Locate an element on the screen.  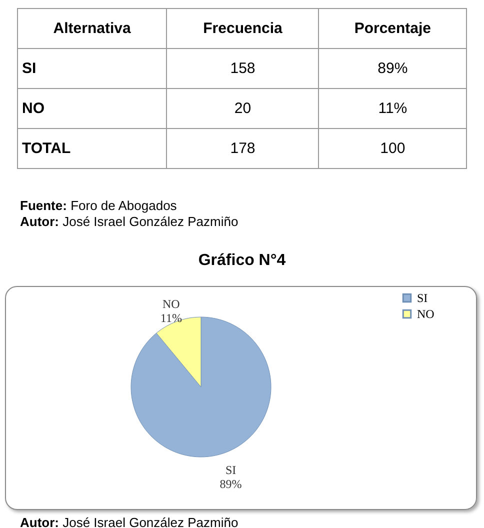
text: 158 is located at coordinates (242, 68).